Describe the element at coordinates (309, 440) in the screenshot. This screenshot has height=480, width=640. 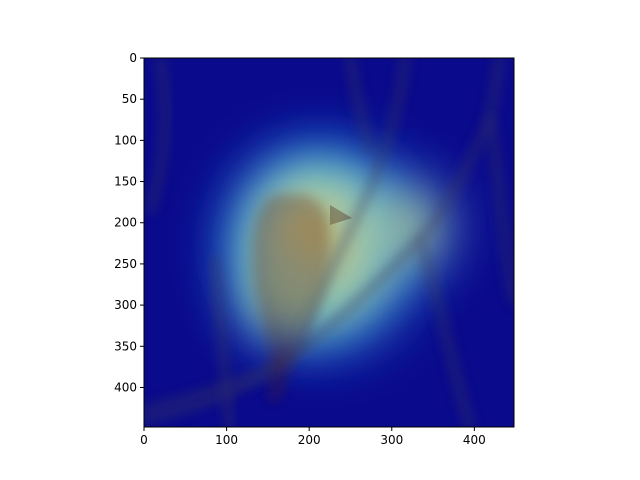
I see `x-tick-label: 200` at that location.